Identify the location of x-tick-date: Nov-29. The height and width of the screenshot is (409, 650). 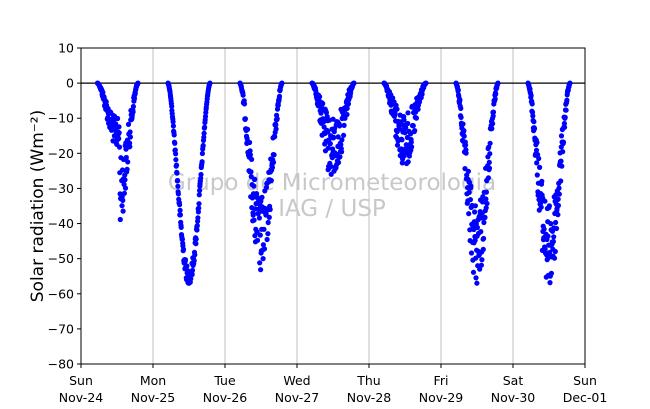
(441, 397).